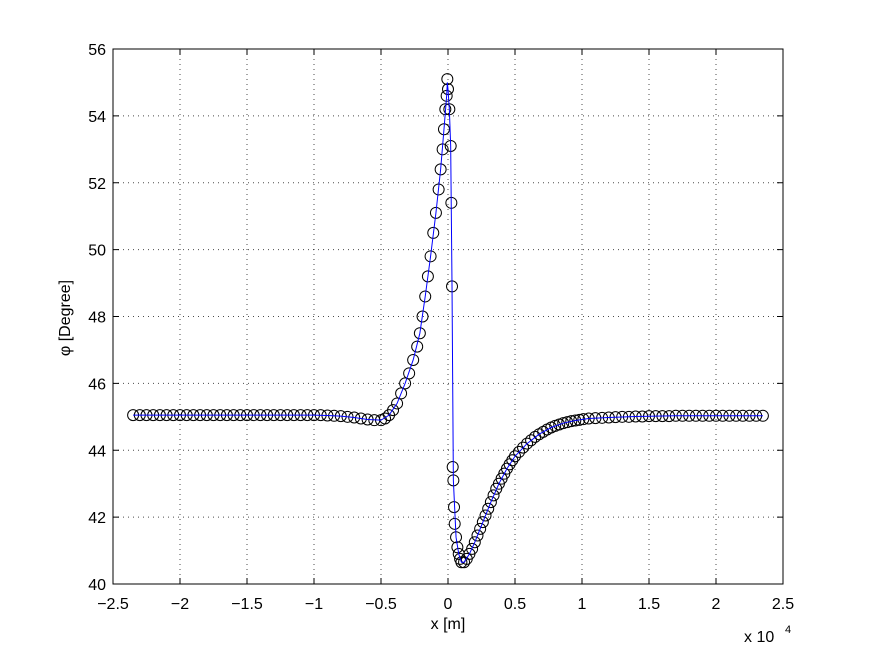  Describe the element at coordinates (582, 604) in the screenshot. I see `x-tick-label: 1` at that location.